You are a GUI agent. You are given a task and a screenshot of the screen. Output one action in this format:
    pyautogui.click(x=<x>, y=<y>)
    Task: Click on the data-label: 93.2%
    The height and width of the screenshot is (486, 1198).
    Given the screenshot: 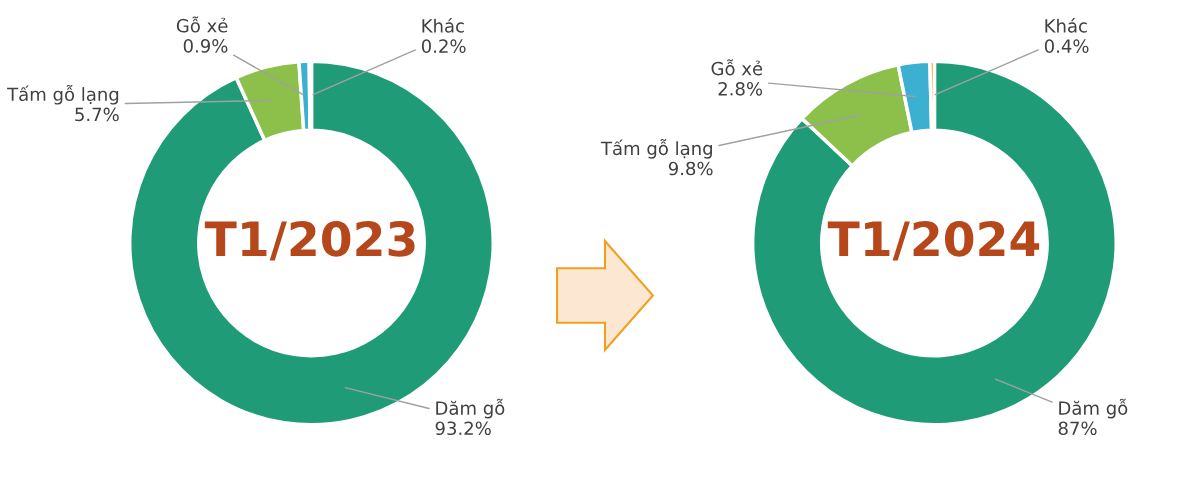 What is the action you would take?
    pyautogui.click(x=463, y=428)
    